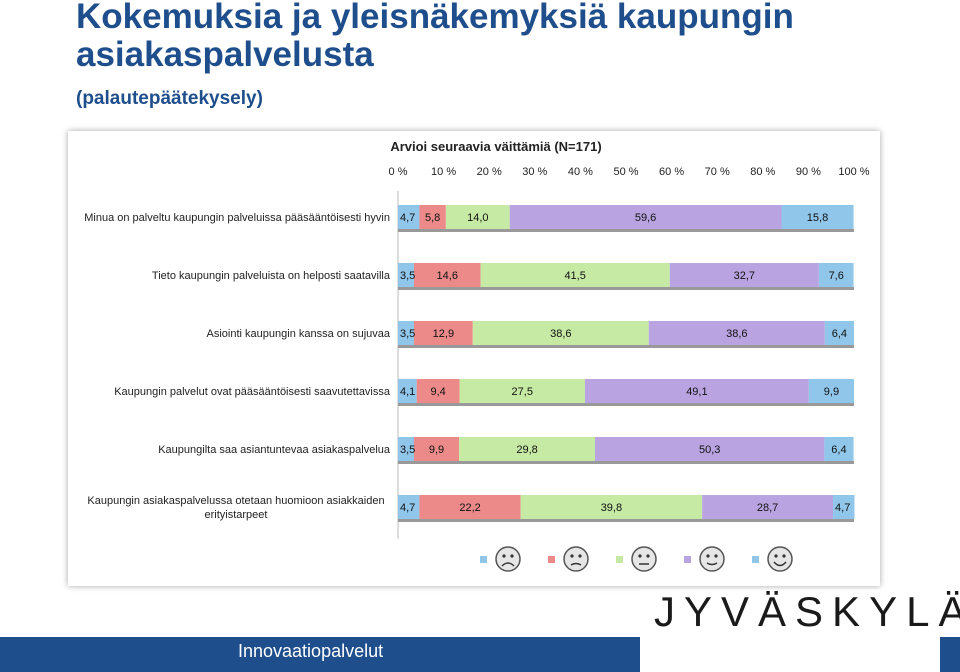 This screenshot has width=960, height=672. What do you see at coordinates (808, 172) in the screenshot?
I see `x-tick-label: 90 %` at bounding box center [808, 172].